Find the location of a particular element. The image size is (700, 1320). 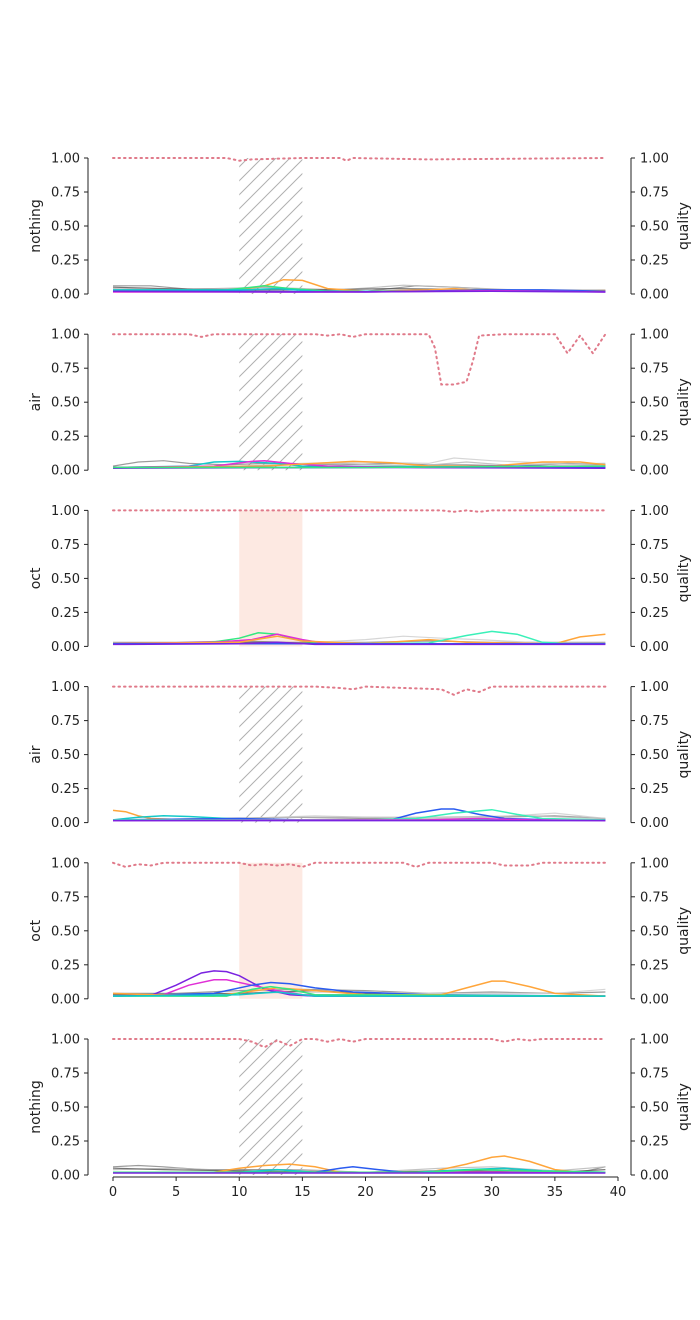

y-axis-label: oct is located at coordinates (36, 578).